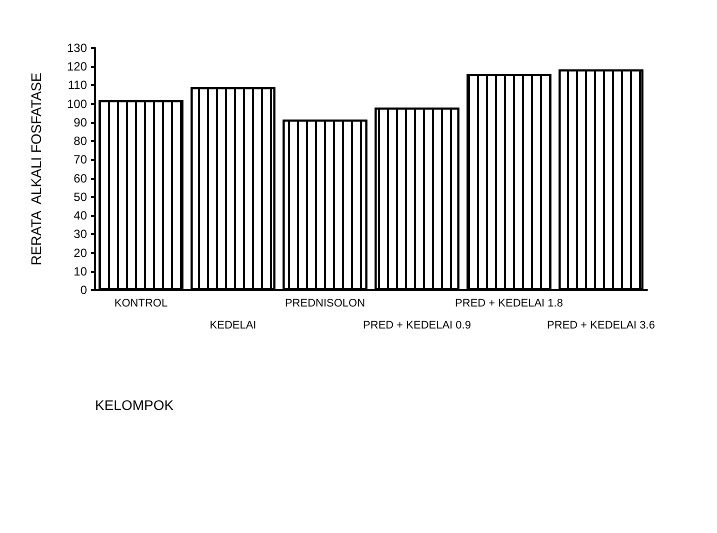  What do you see at coordinates (81, 159) in the screenshot?
I see `y-tick-label: 70` at bounding box center [81, 159].